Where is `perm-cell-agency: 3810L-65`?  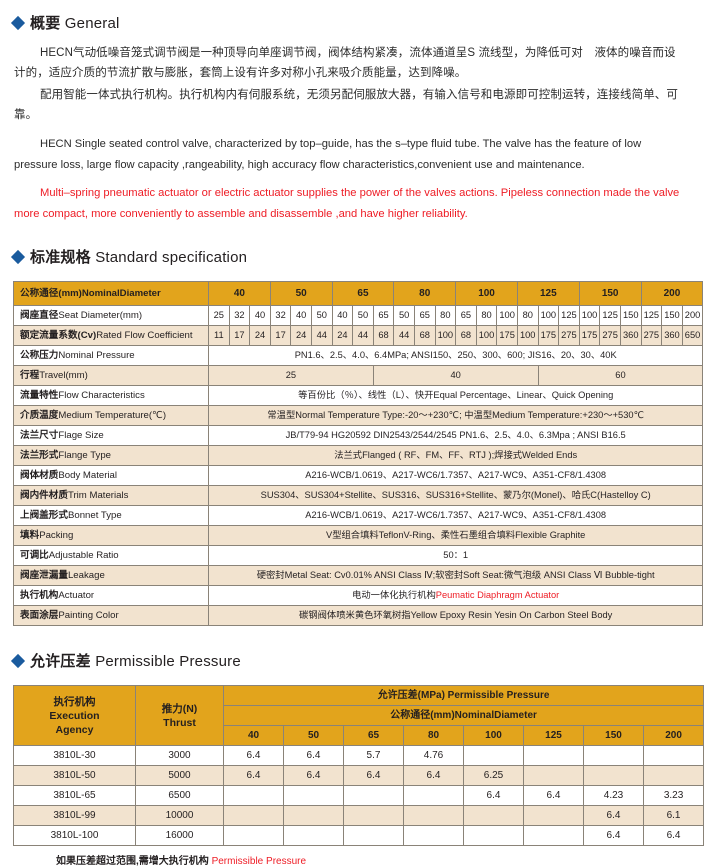
perm-cell-agency: 3810L-65 is located at coordinates (74, 795).